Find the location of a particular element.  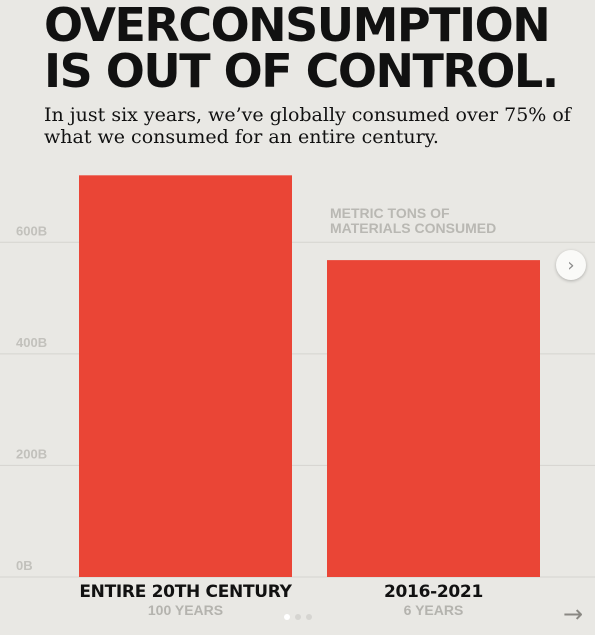

category-sublabel-1: 100 YEARS is located at coordinates (185, 610).